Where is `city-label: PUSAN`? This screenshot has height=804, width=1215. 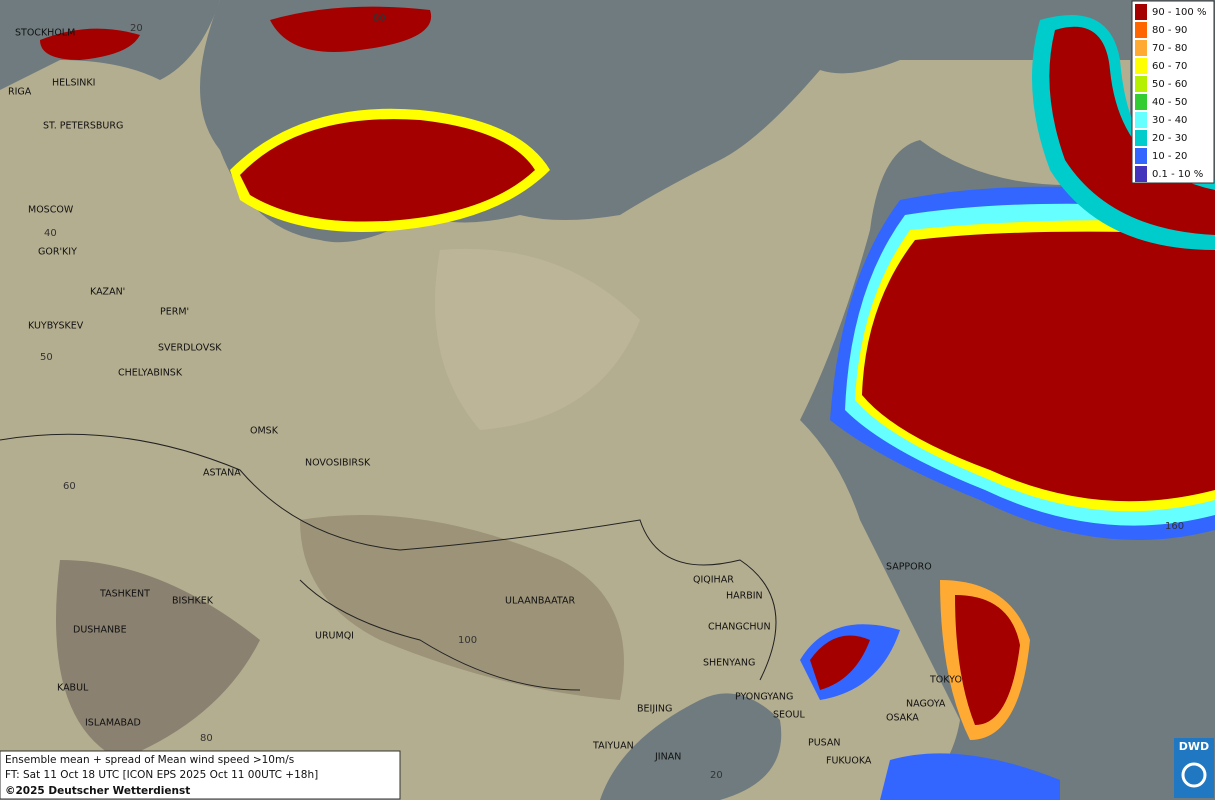 city-label: PUSAN is located at coordinates (824, 743).